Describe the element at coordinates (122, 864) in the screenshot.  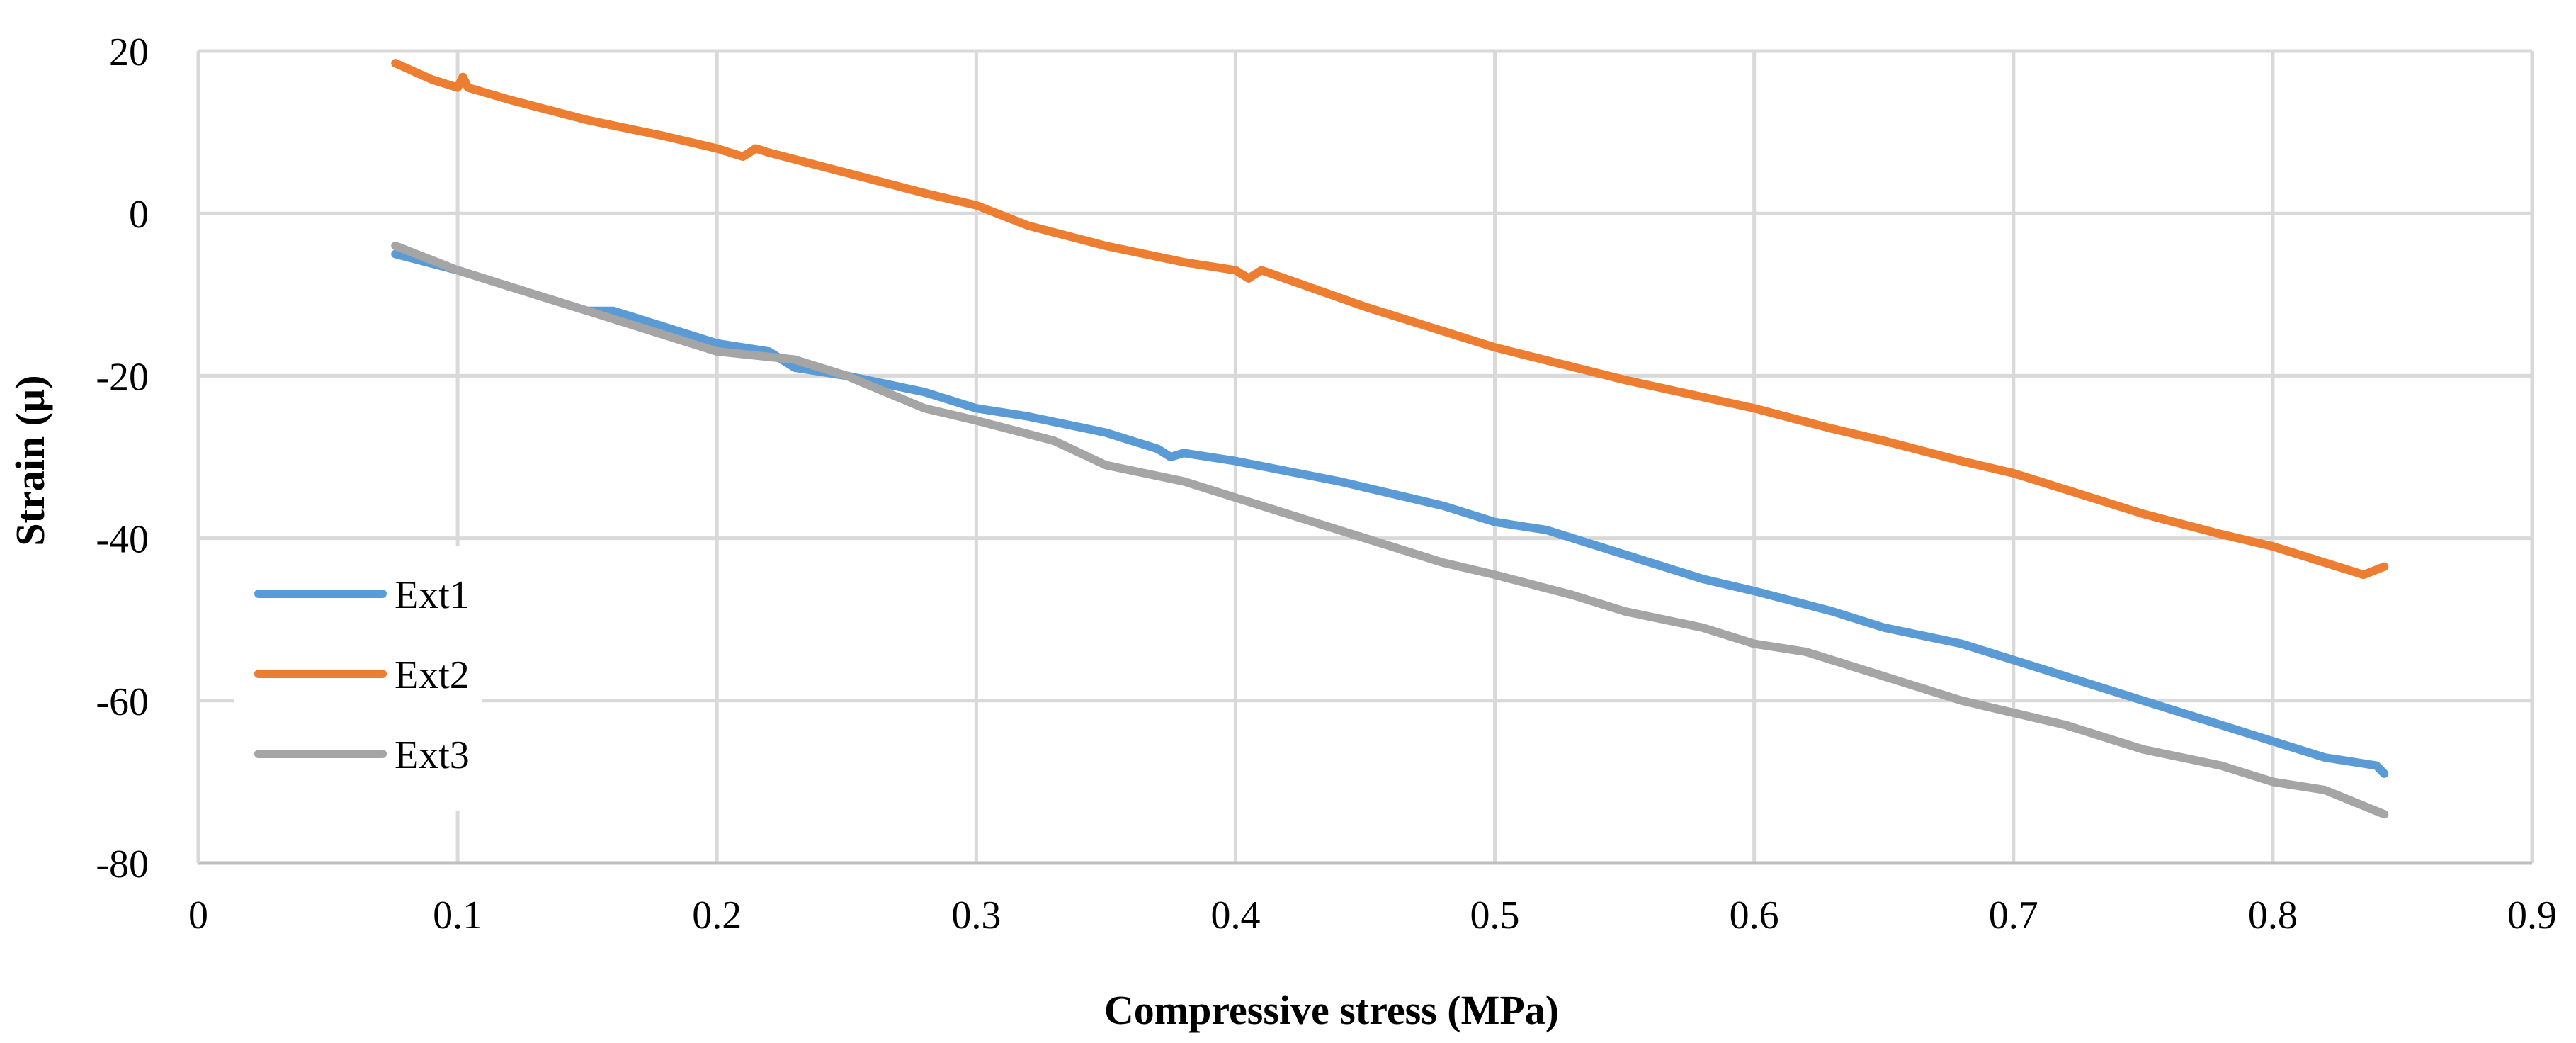
I see `y-tick-label: -80` at that location.